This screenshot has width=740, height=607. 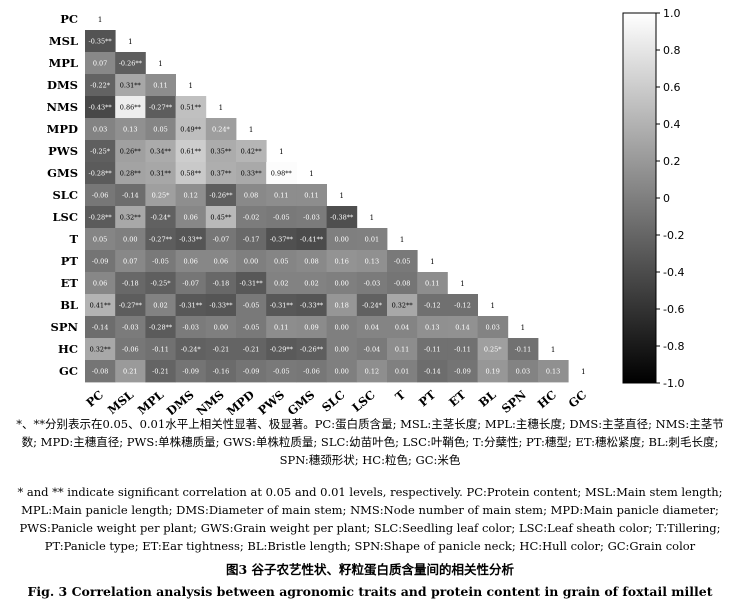 What do you see at coordinates (639, 198) in the screenshot?
I see `colorbar-gradient` at bounding box center [639, 198].